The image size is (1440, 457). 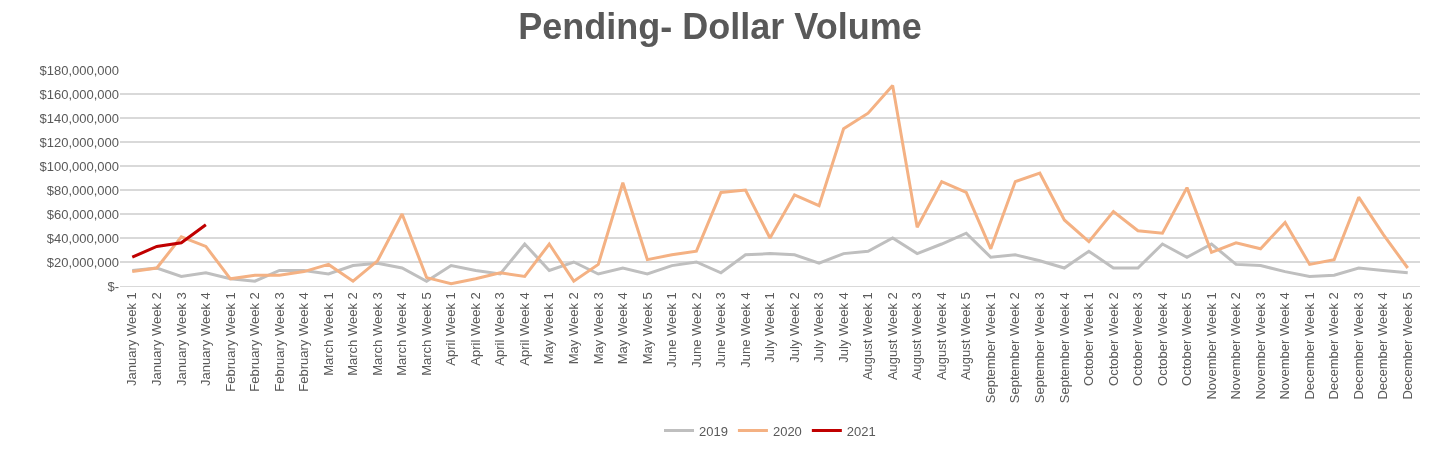 What do you see at coordinates (990, 348) in the screenshot?
I see `x-tick-label: September Week 1` at bounding box center [990, 348].